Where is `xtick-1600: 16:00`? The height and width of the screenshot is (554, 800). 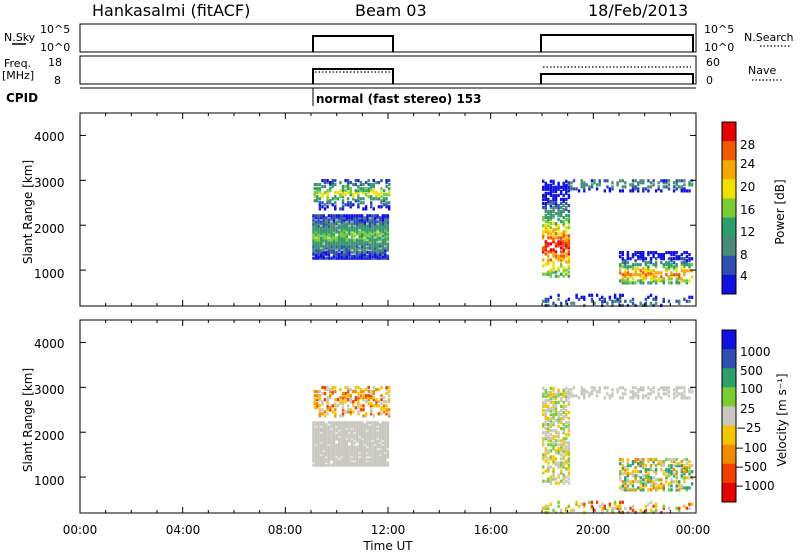
xtick-1600: 16:00 is located at coordinates (491, 530).